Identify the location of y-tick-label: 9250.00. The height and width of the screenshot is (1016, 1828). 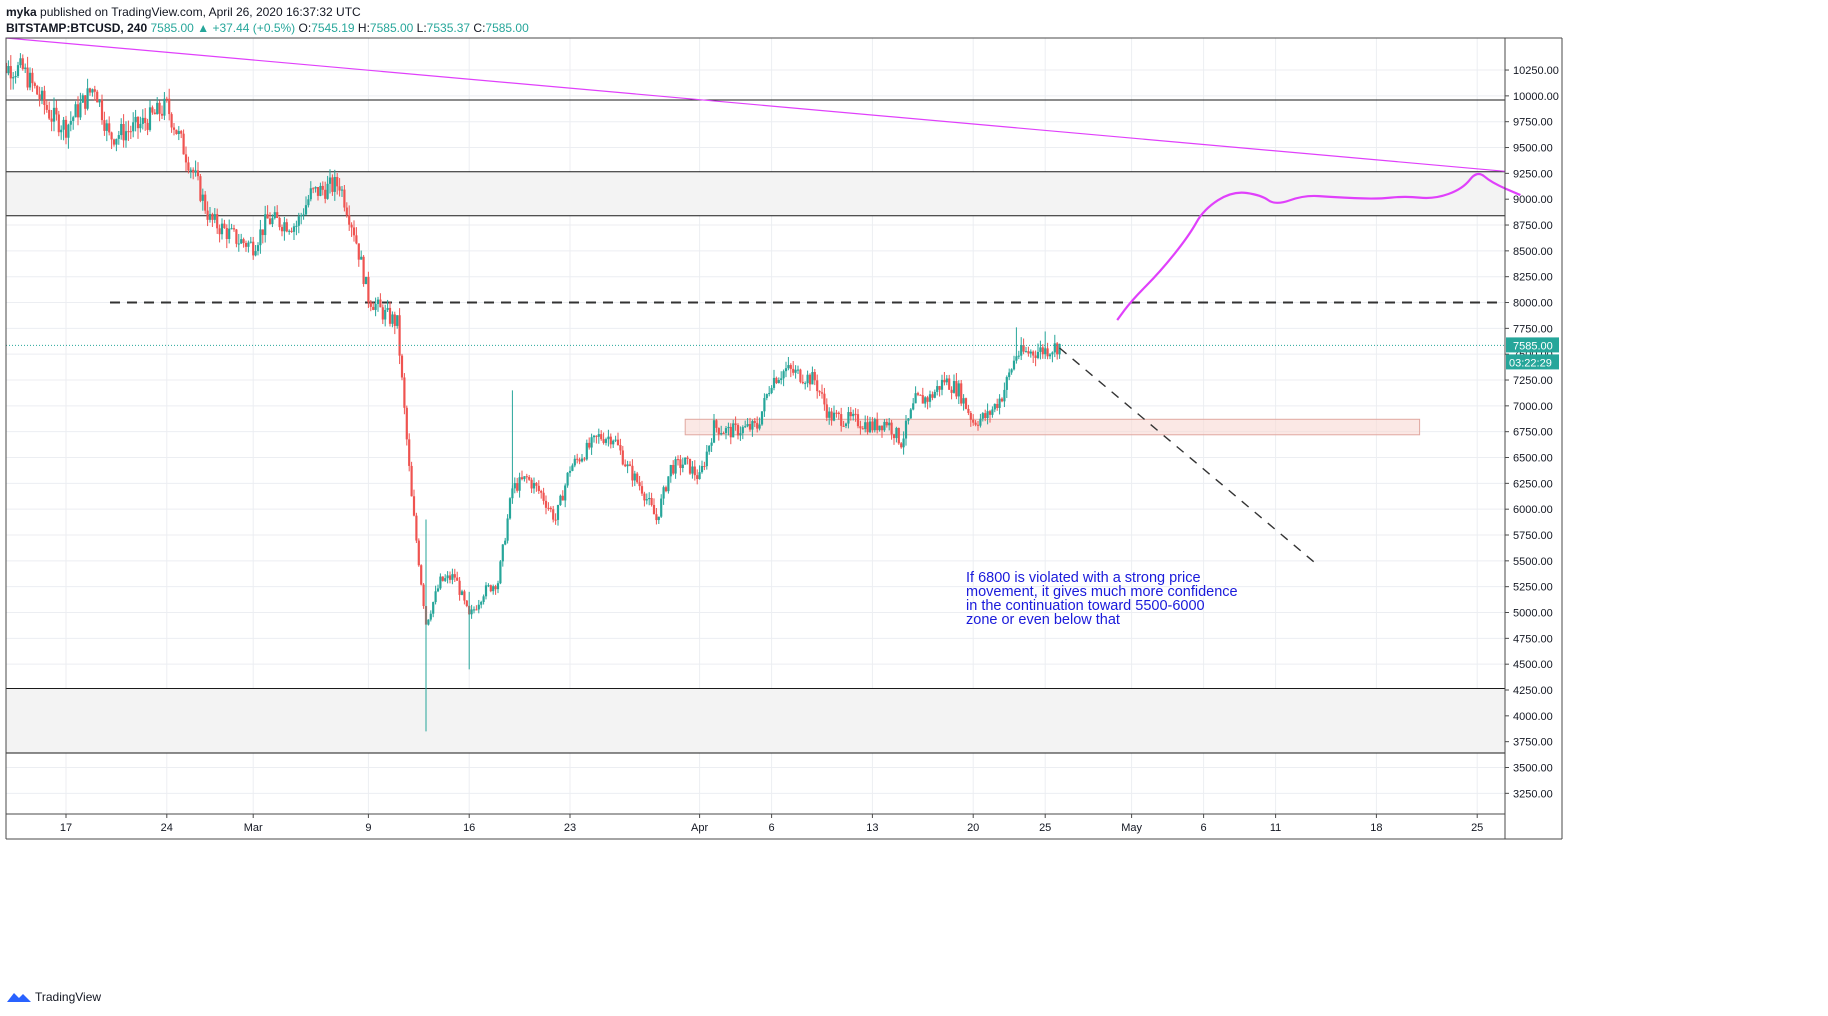
(1533, 174).